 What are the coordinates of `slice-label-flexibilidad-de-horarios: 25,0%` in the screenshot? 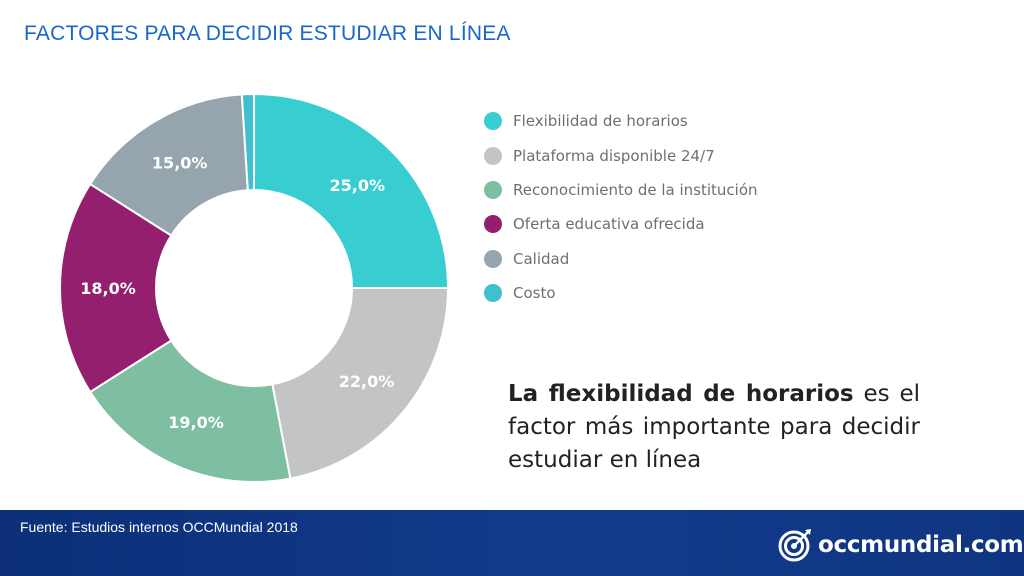 It's located at (357, 185).